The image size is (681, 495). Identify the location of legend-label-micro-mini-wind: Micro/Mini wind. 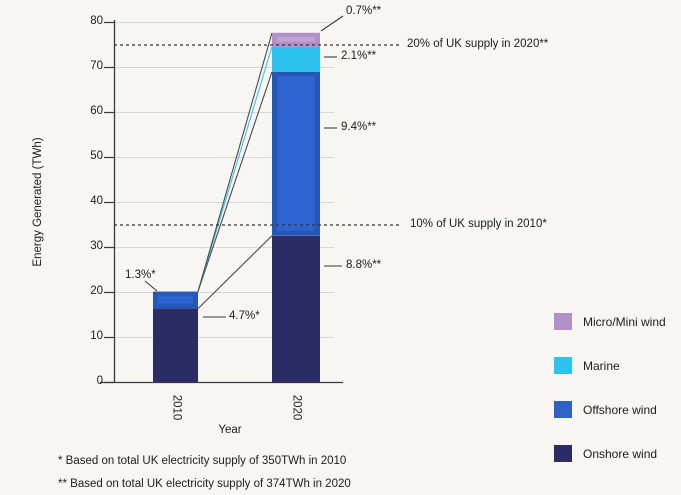
(624, 321).